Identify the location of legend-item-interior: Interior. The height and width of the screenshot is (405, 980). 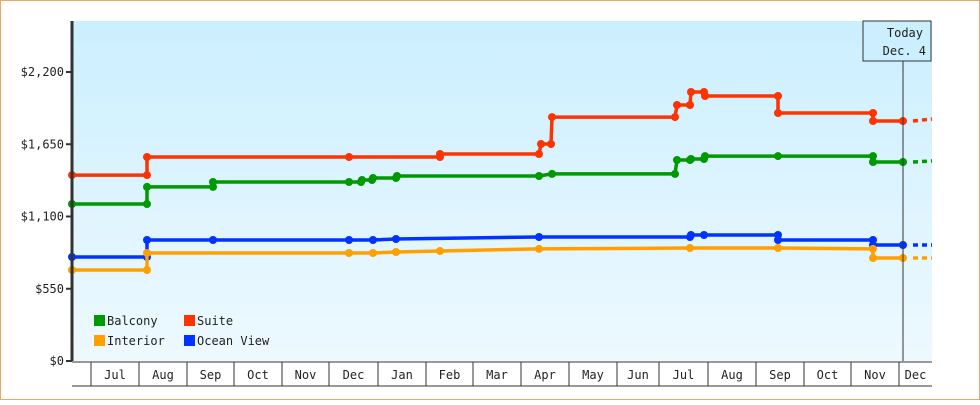
(129, 341).